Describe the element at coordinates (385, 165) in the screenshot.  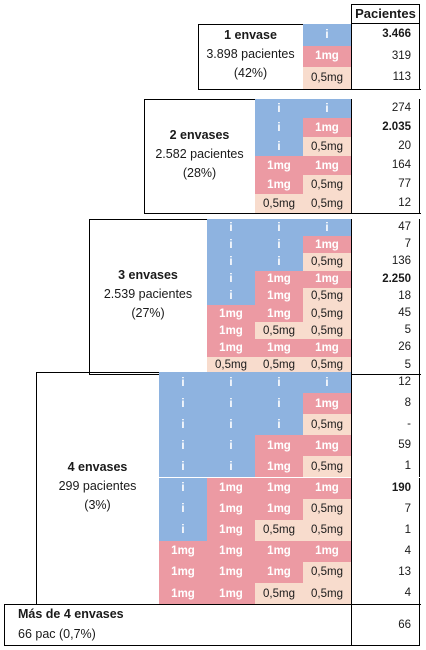
I see `patient-count: 164` at that location.